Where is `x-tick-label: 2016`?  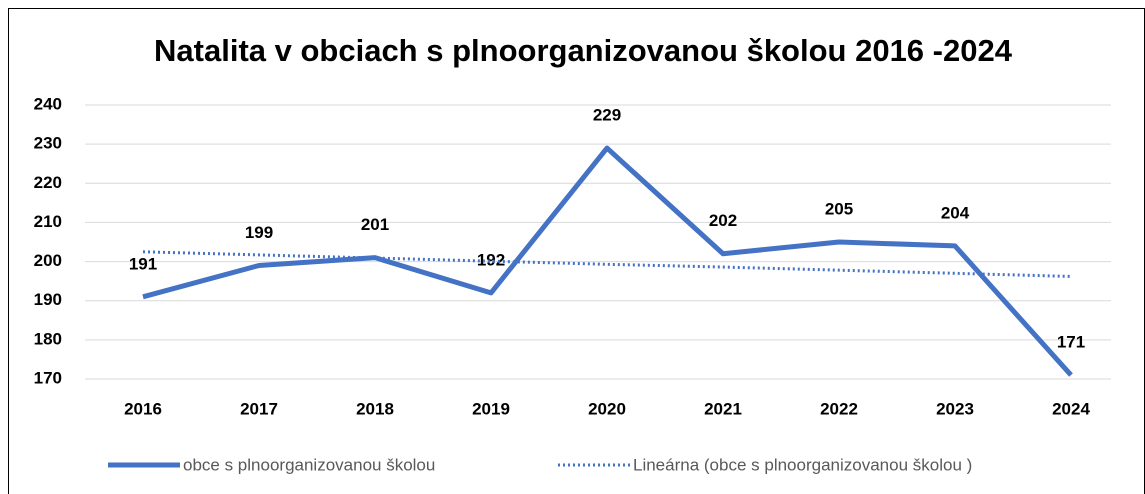 x-tick-label: 2016 is located at coordinates (143, 408).